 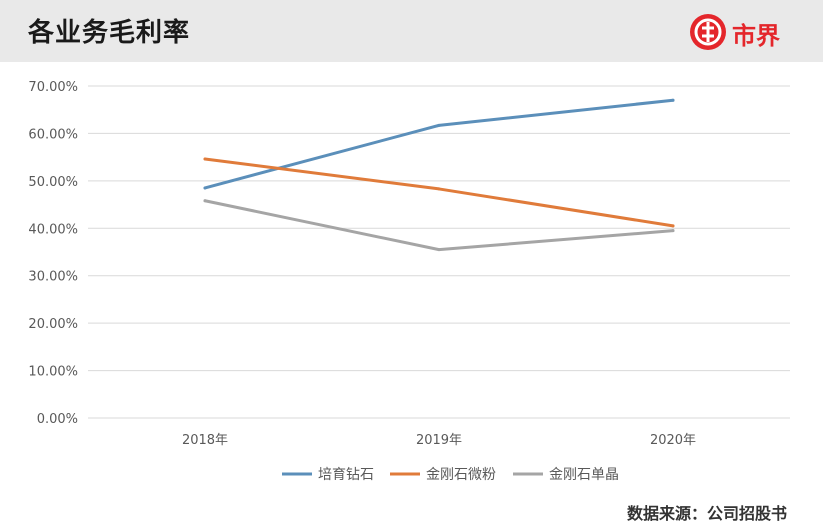 What do you see at coordinates (673, 440) in the screenshot?
I see `x-tick-label: 2020年` at bounding box center [673, 440].